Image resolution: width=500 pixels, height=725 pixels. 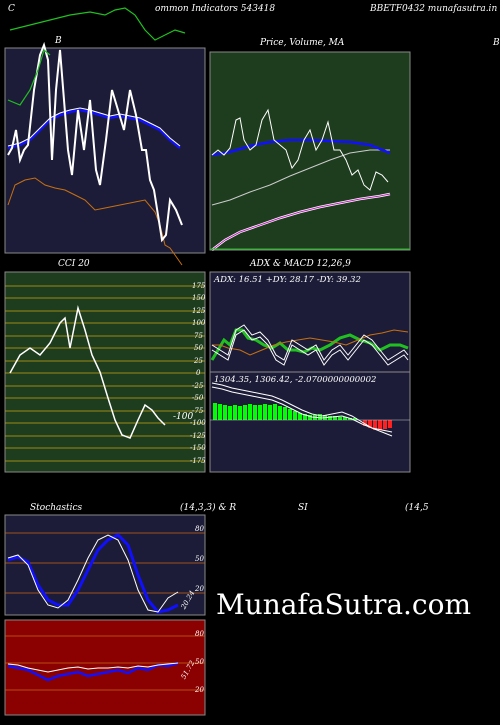 What do you see at coordinates (496, 43) in the screenshot?
I see `edge-label: B` at bounding box center [496, 43].